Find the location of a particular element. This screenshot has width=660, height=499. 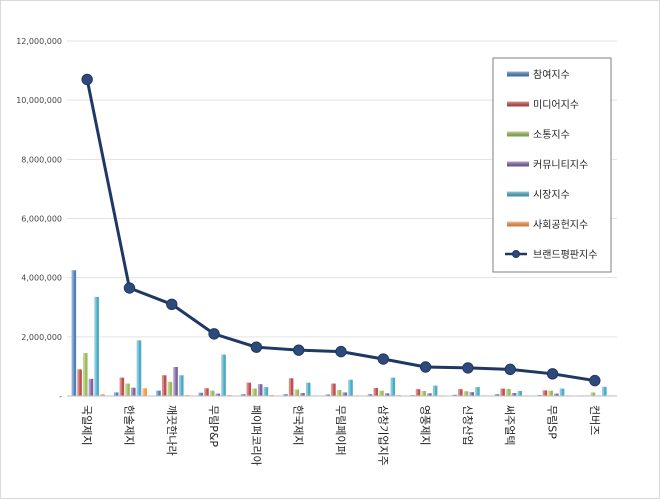

legend-label: 미디어지수 is located at coordinates (556, 105).